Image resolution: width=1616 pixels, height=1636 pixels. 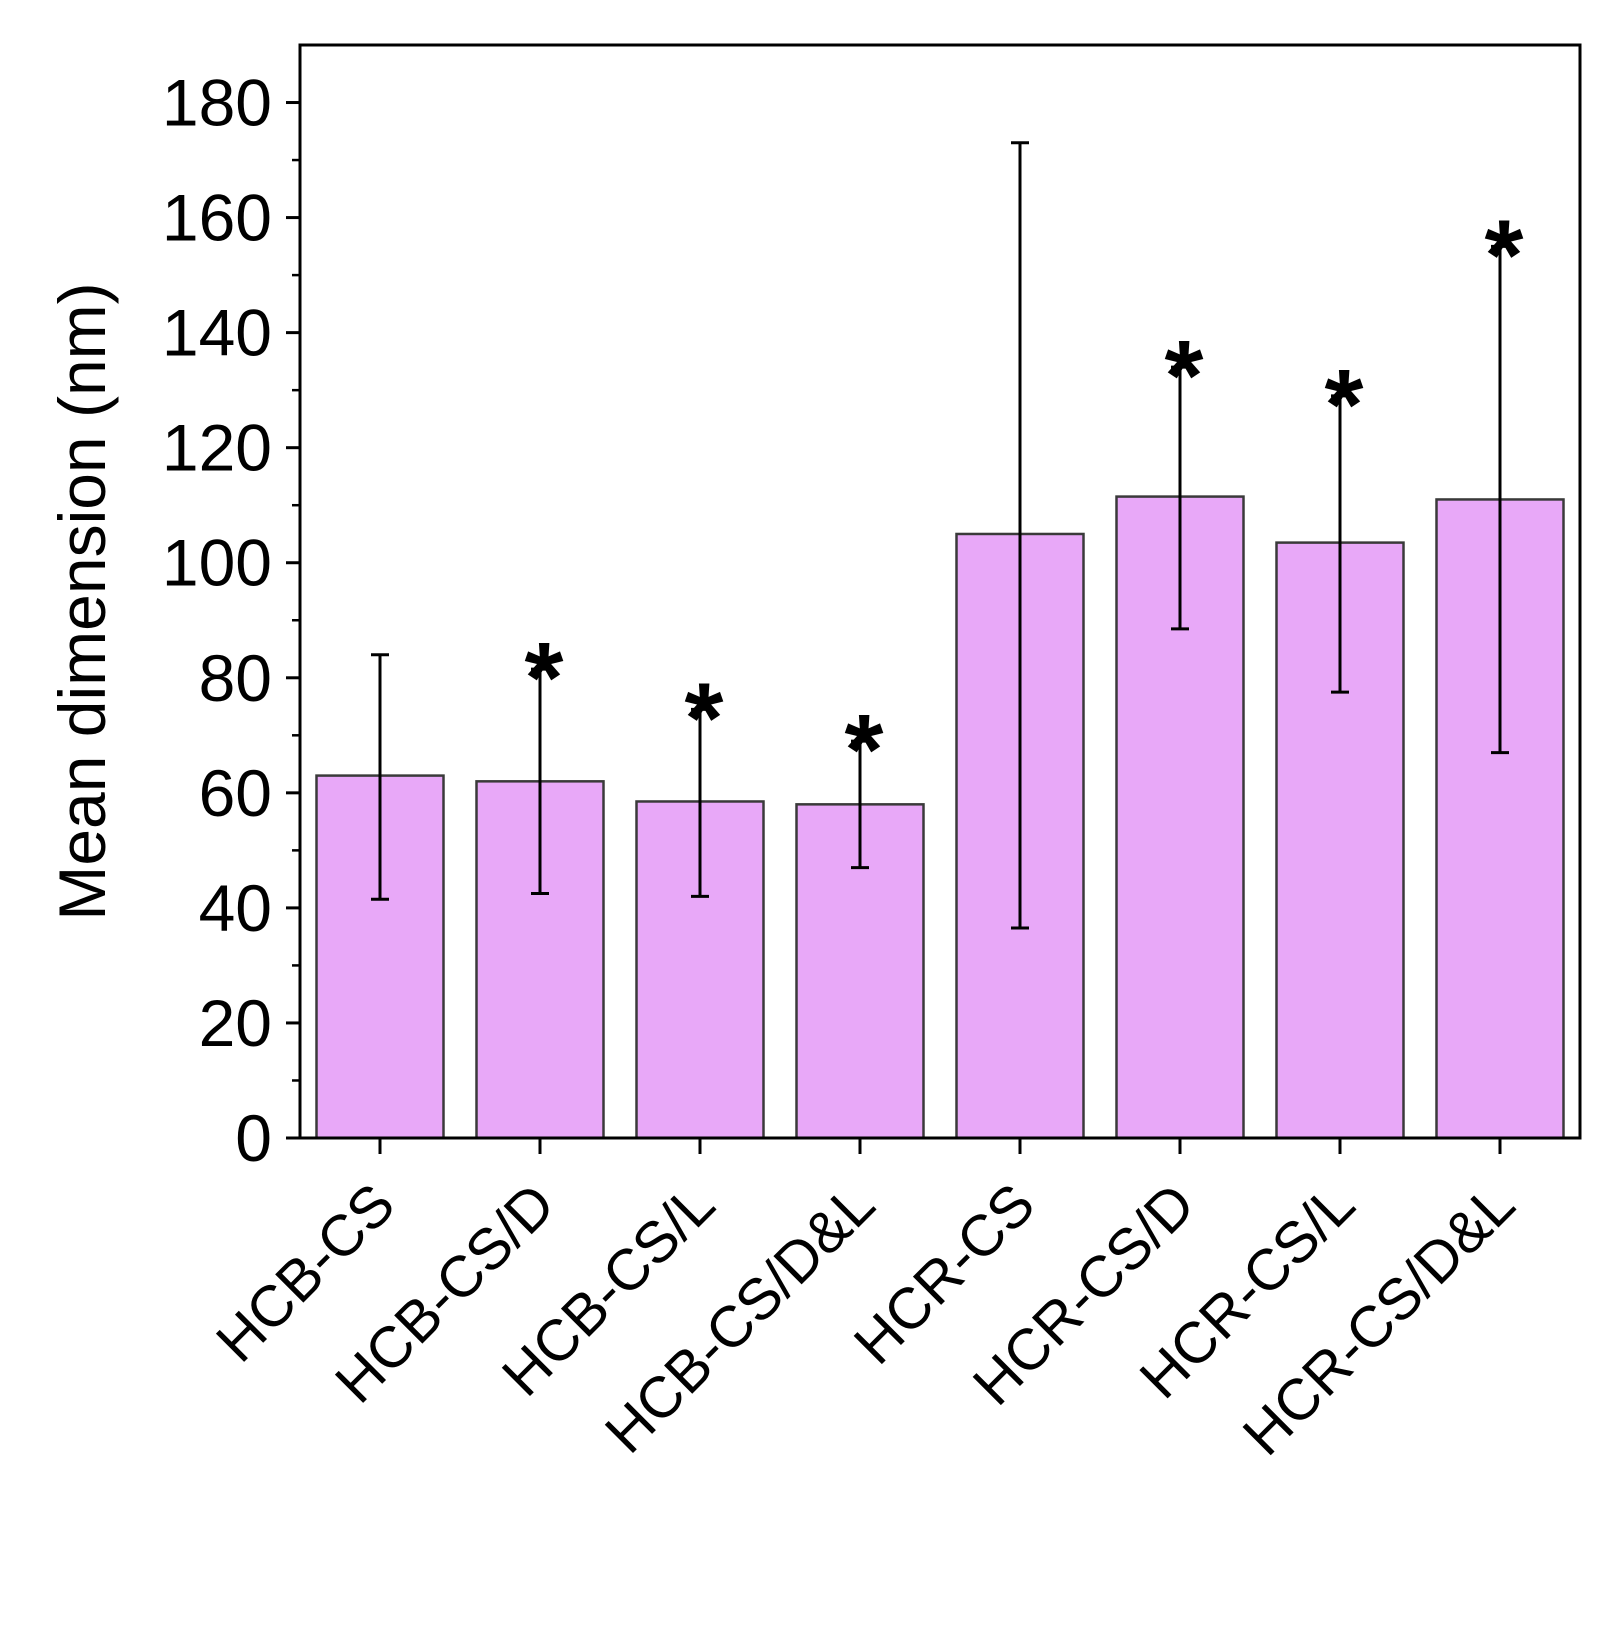 What do you see at coordinates (231, 620) in the screenshot?
I see `y-axis: 0 20 40 60 80 100 120 140 160 180` at bounding box center [231, 620].